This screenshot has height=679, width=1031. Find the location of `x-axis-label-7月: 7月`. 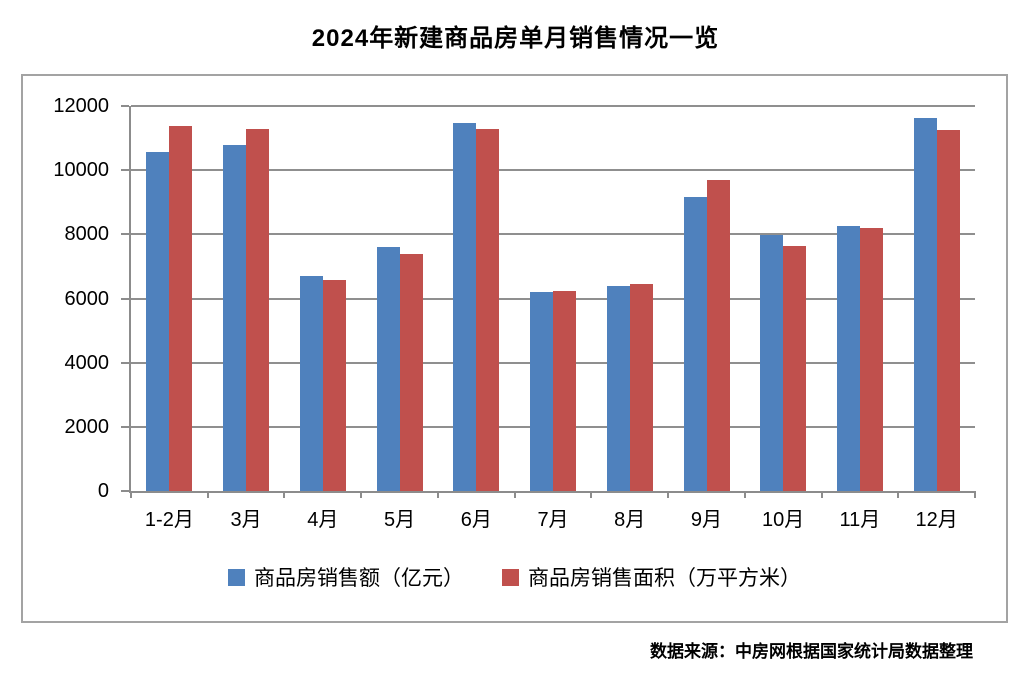

x-axis-label-7月: 7月 is located at coordinates (553, 520).